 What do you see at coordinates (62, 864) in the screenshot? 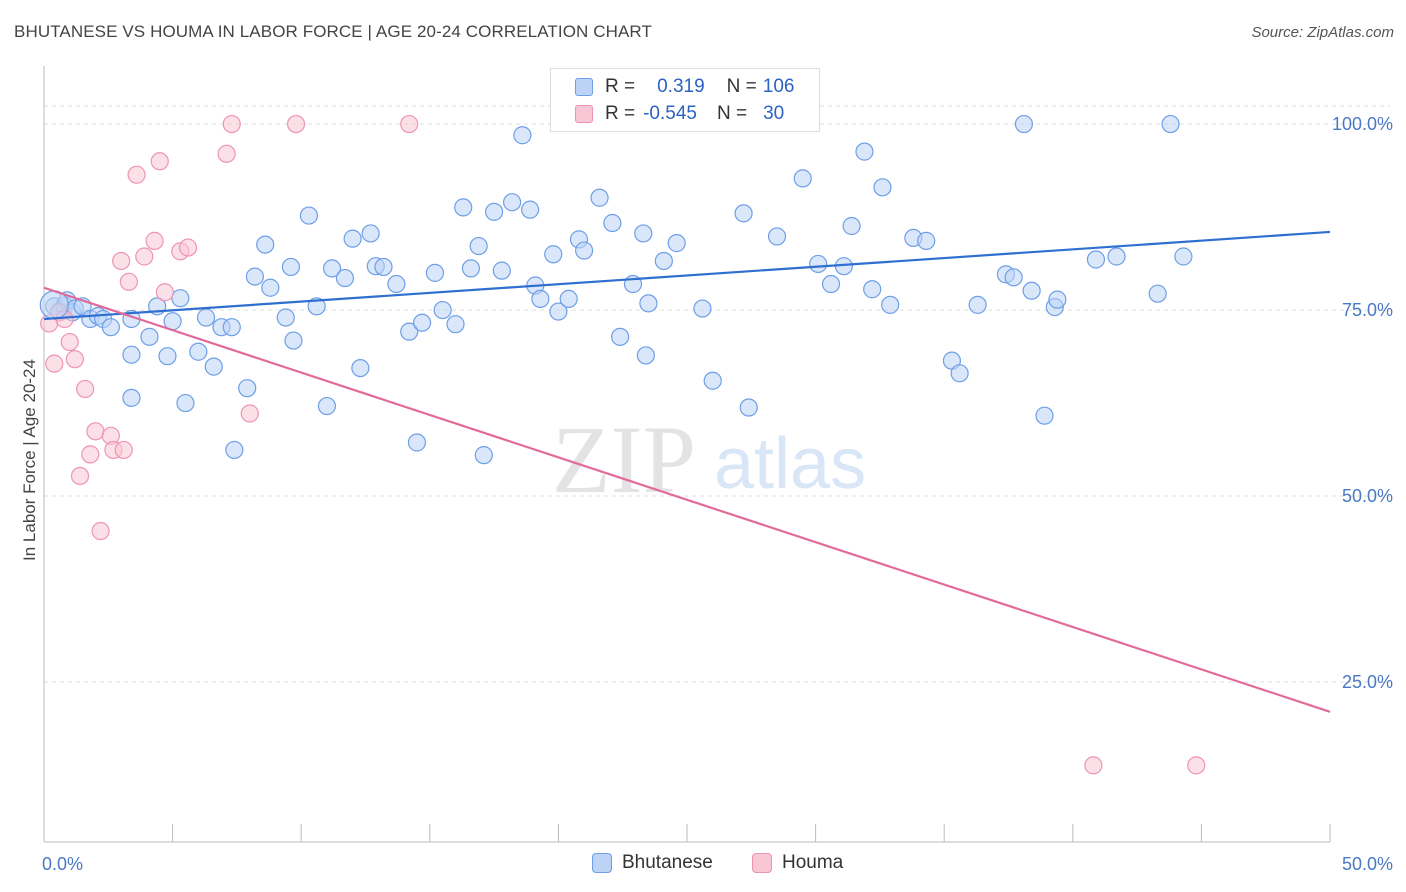
I see `x-tick-label: 0.0%` at bounding box center [62, 864].